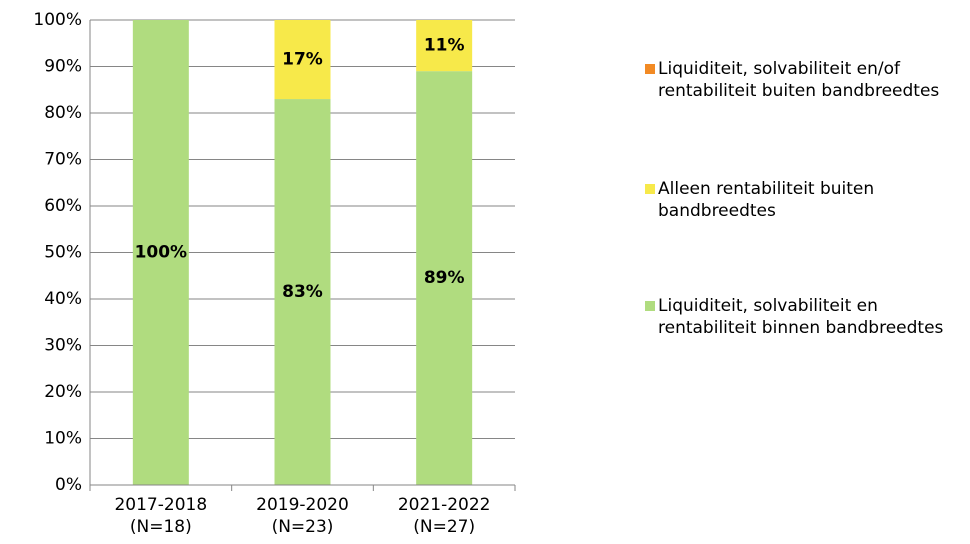 The image size is (970, 544). Describe the element at coordinates (63, 113) in the screenshot. I see `y-tick-label: 80%` at that location.